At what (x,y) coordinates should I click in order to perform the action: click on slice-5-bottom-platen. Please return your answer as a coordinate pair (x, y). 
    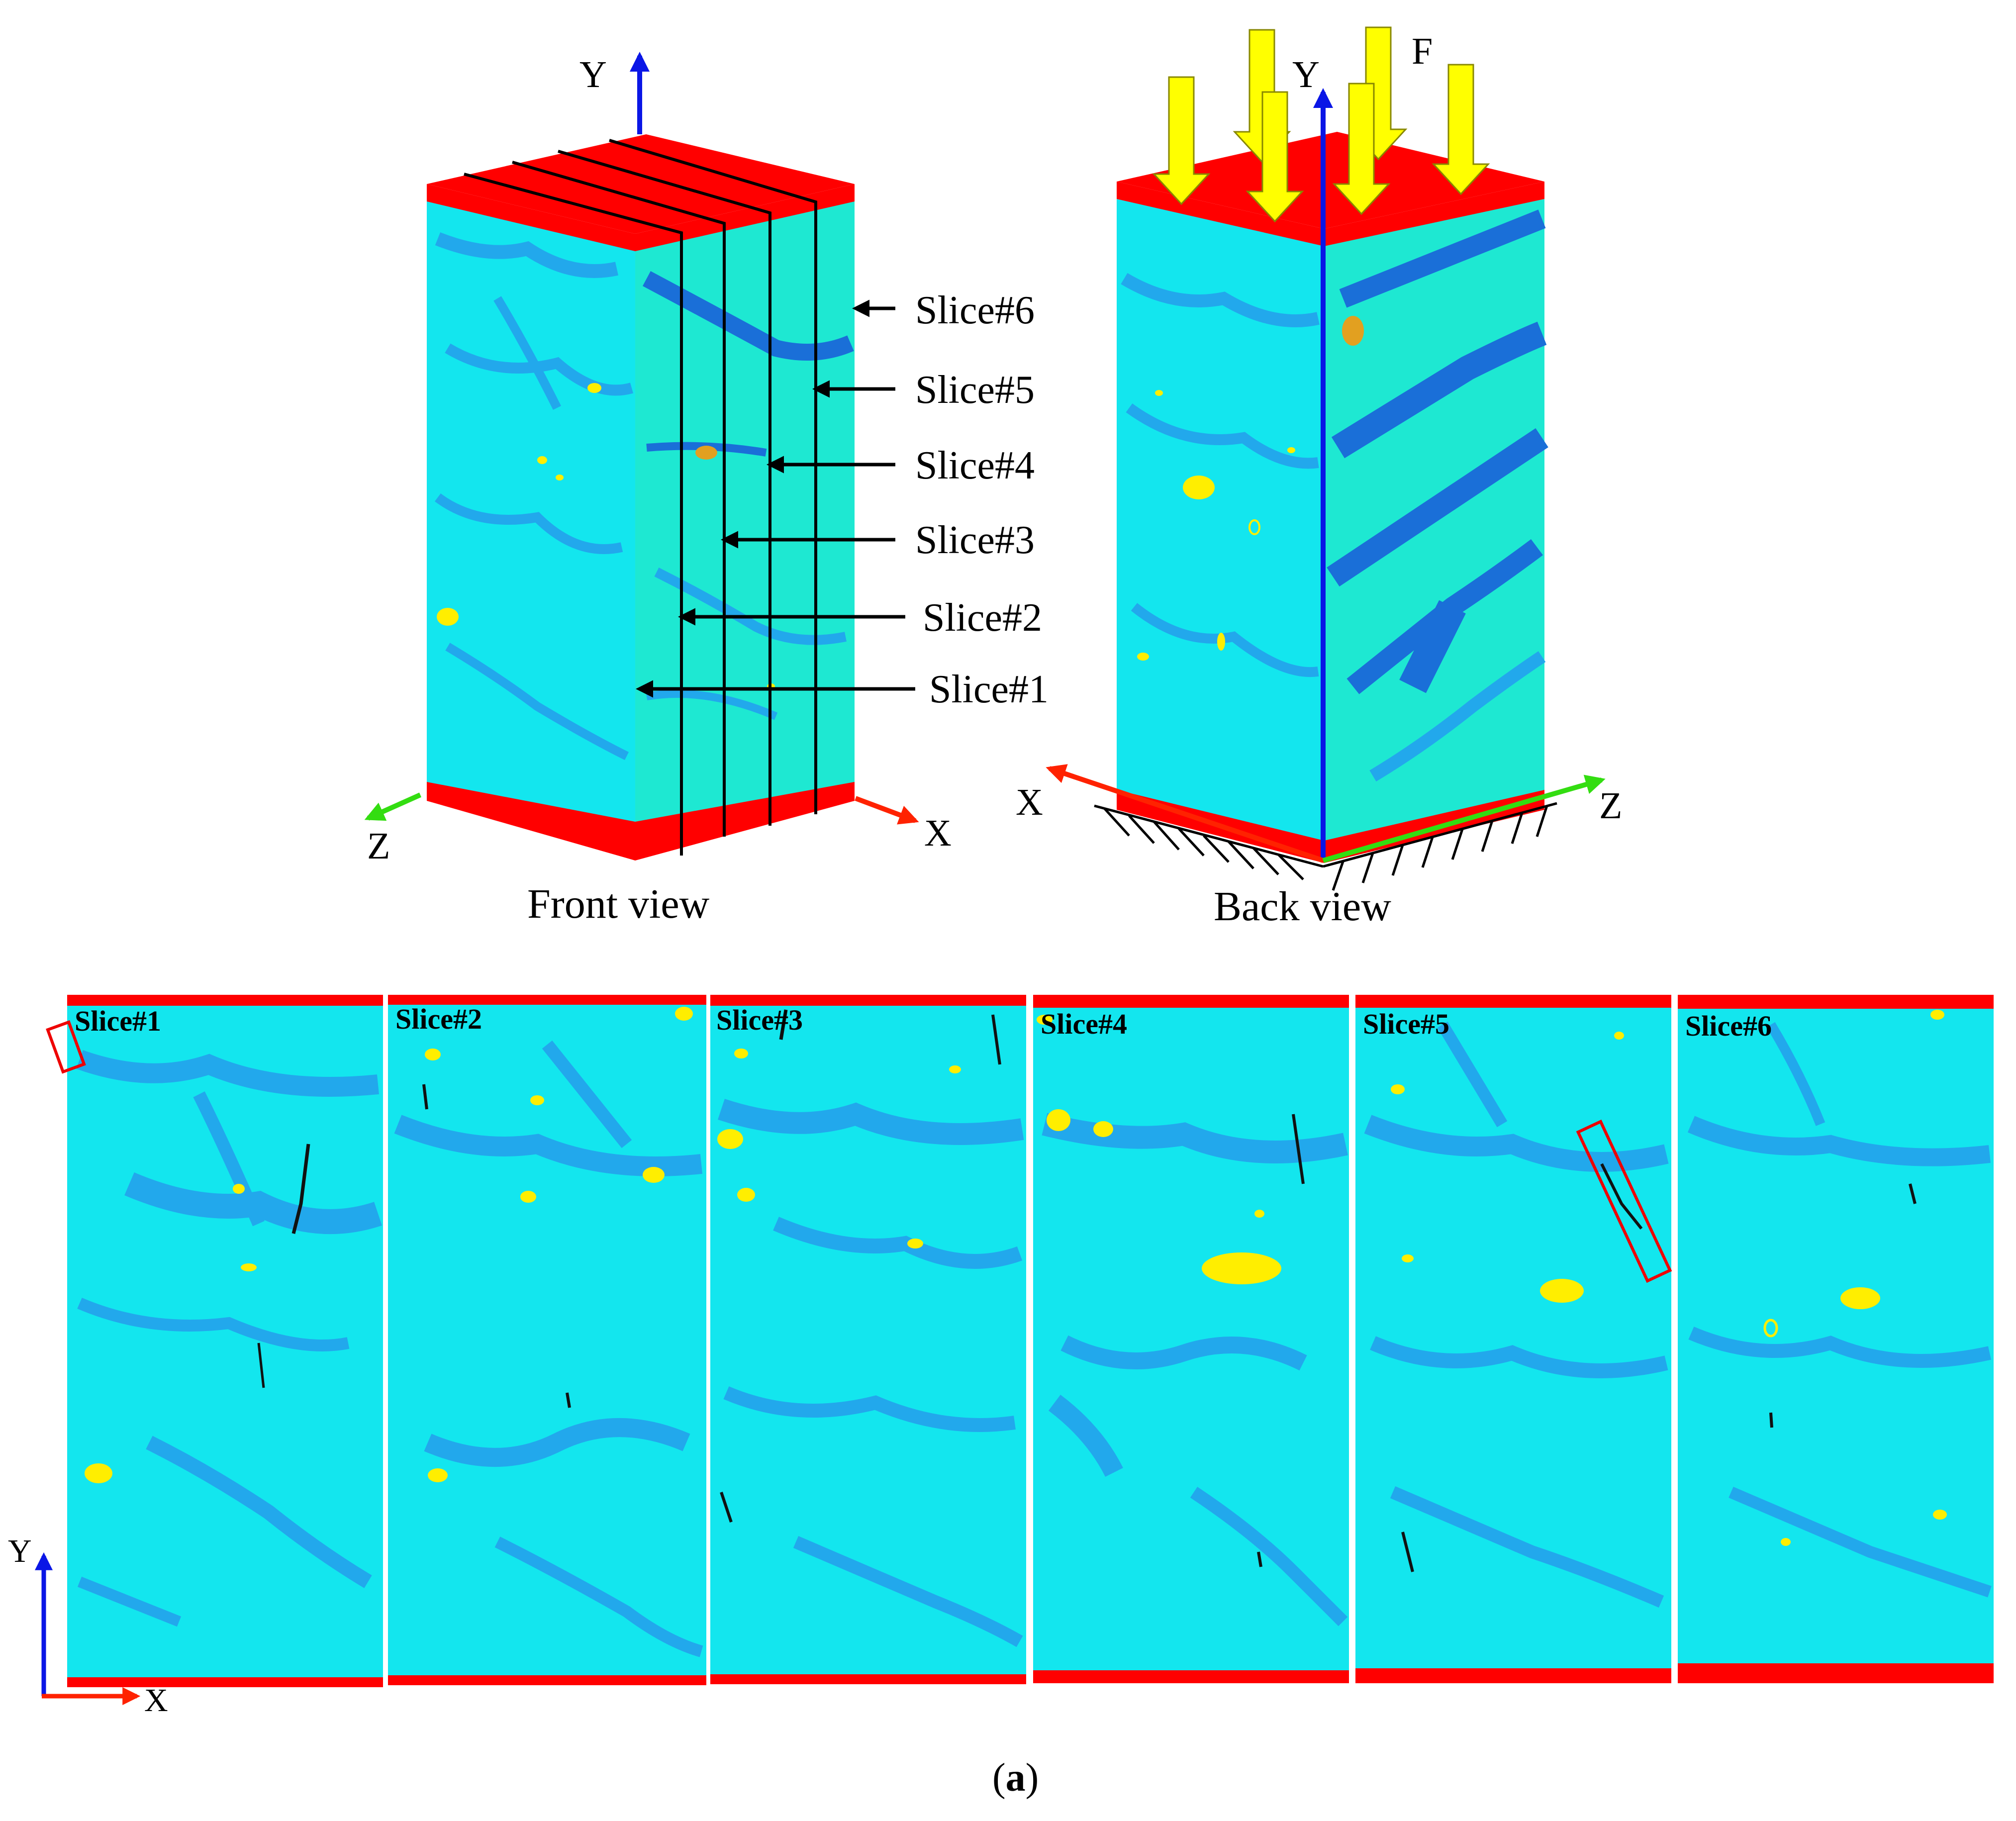
    Looking at the image, I should click on (1513, 1675).